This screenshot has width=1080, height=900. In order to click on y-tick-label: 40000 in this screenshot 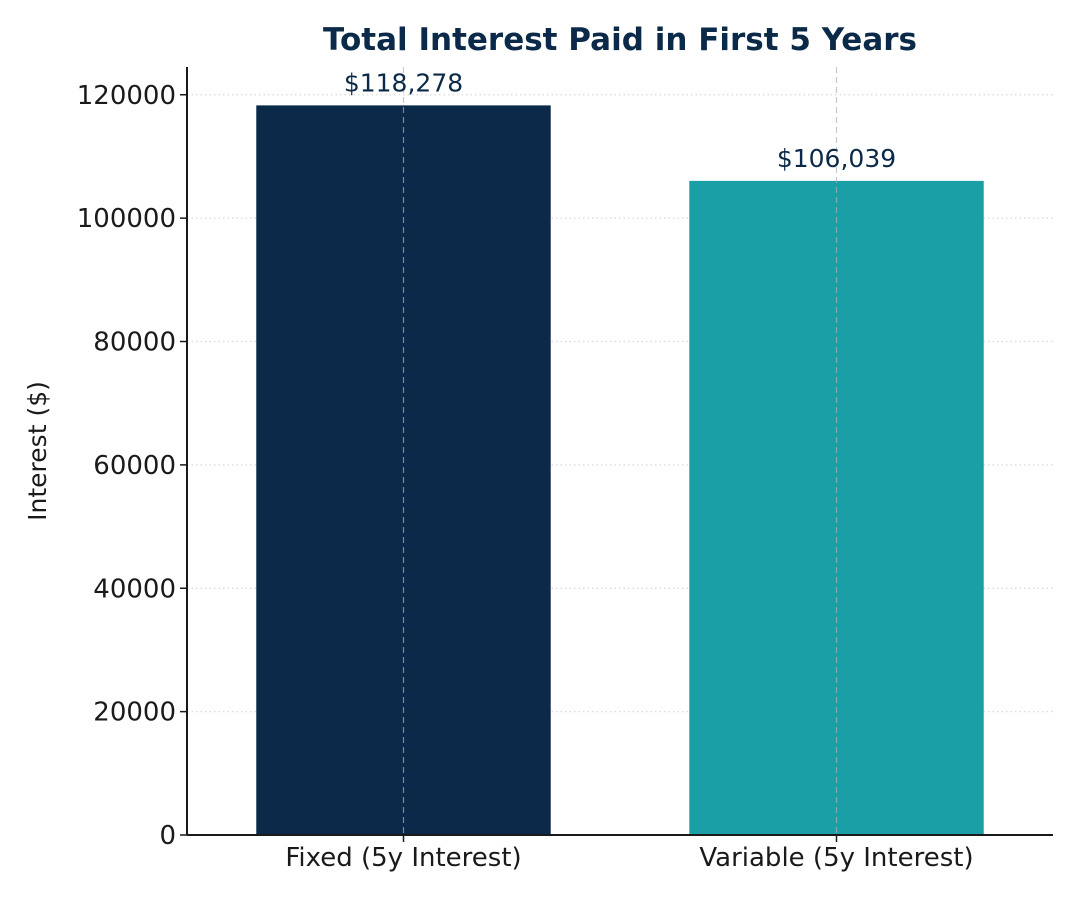, I will do `click(134, 589)`.